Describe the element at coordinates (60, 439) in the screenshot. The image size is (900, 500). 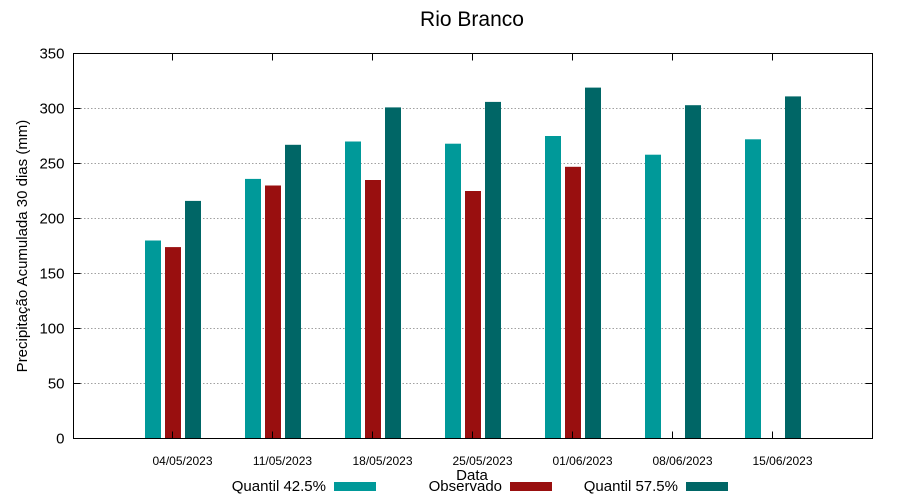
I see `y-tick-label: 0` at that location.